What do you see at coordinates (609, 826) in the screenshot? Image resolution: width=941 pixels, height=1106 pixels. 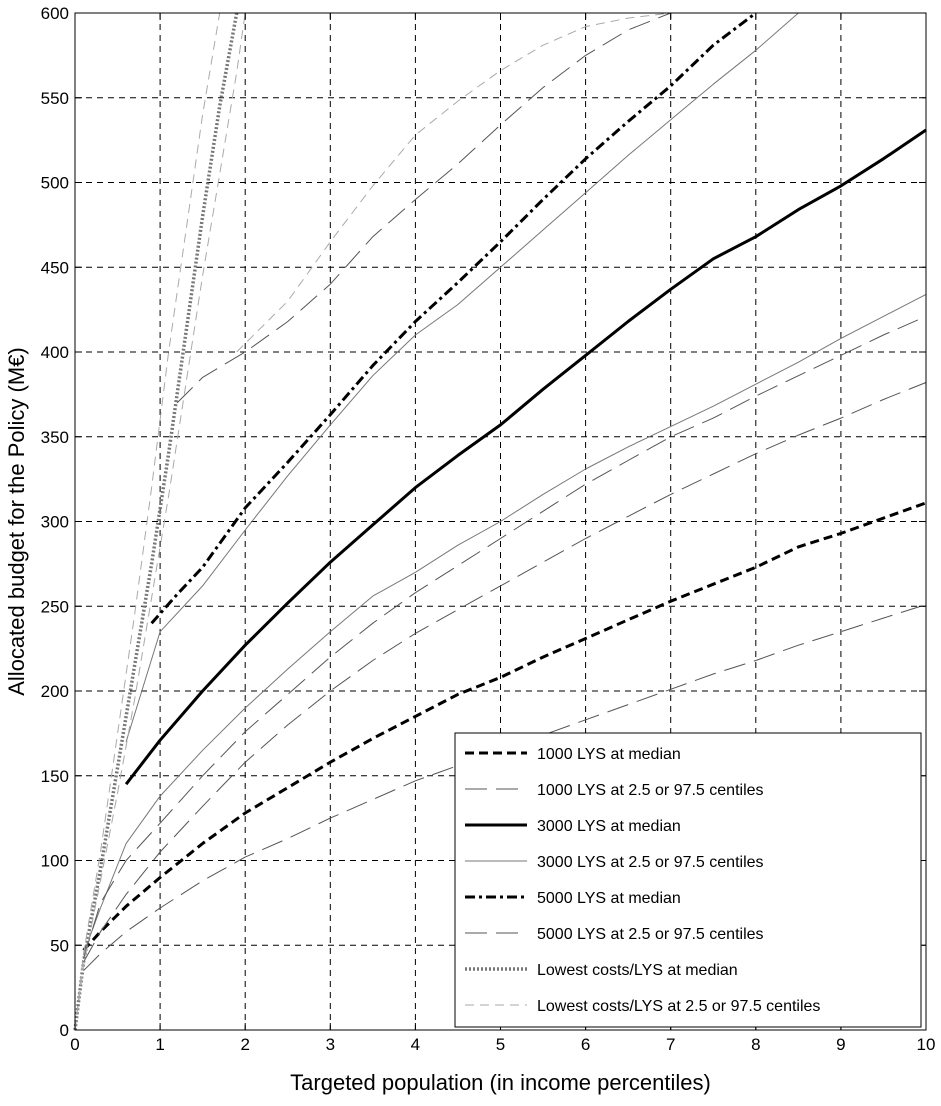 I see `legend-label-2: 3000 LYS at median` at bounding box center [609, 826].